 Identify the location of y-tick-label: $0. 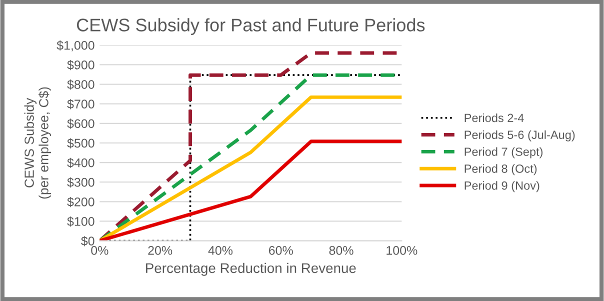
(87, 241).